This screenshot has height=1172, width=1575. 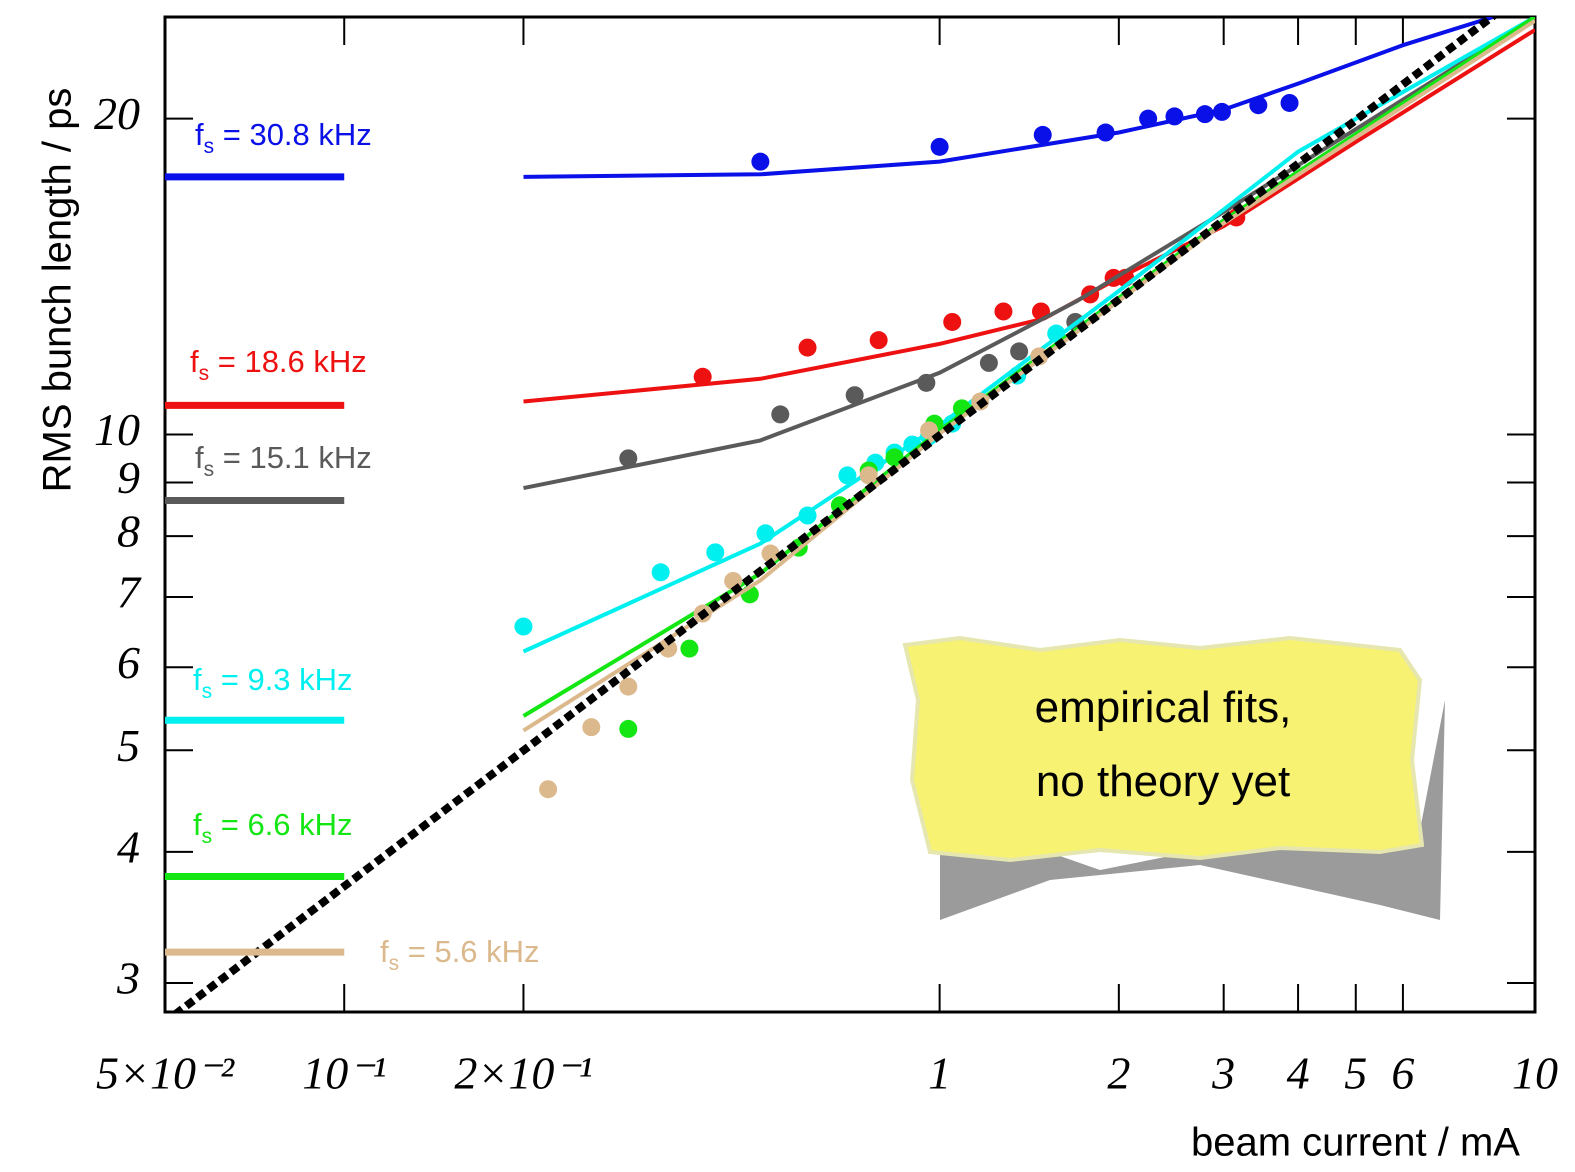 What do you see at coordinates (283, 137) in the screenshot?
I see `legend-label: fs = 30.8 kHz` at bounding box center [283, 137].